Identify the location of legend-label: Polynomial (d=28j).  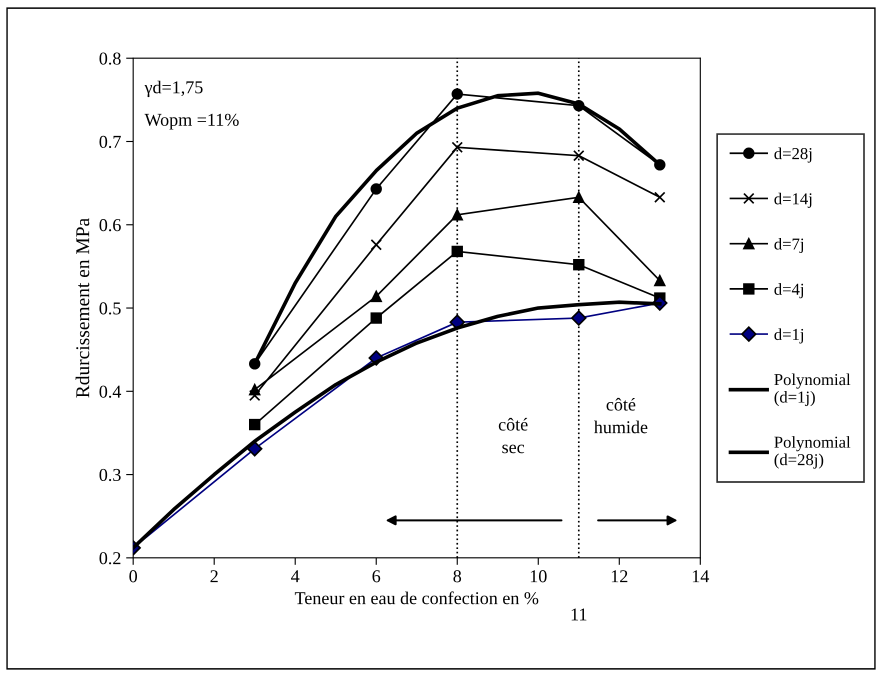
(812, 452).